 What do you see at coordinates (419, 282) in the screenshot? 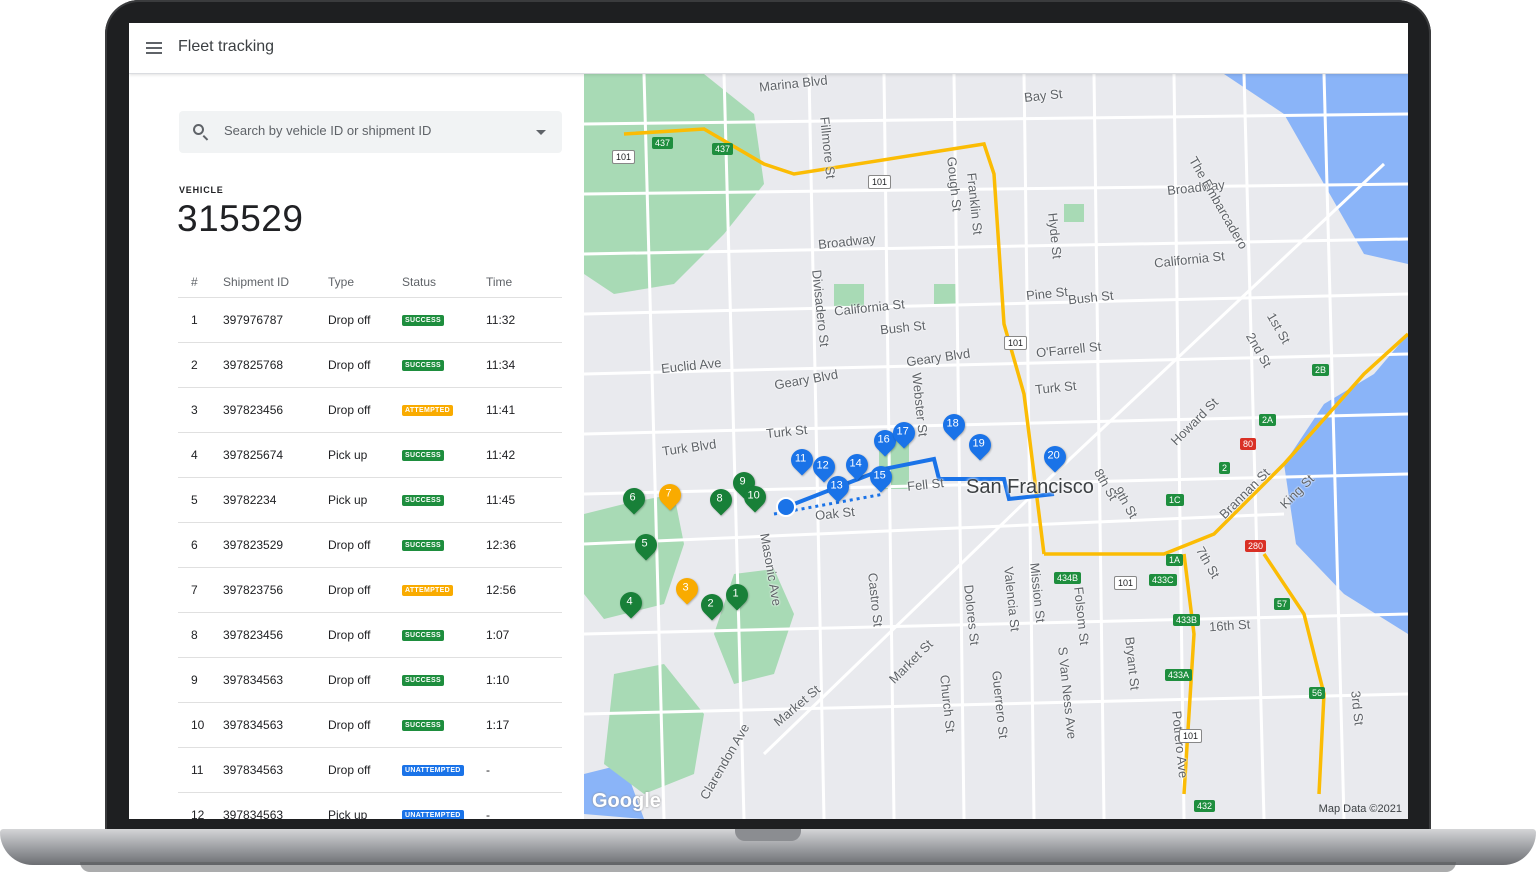
I see `header-status: Status` at bounding box center [419, 282].